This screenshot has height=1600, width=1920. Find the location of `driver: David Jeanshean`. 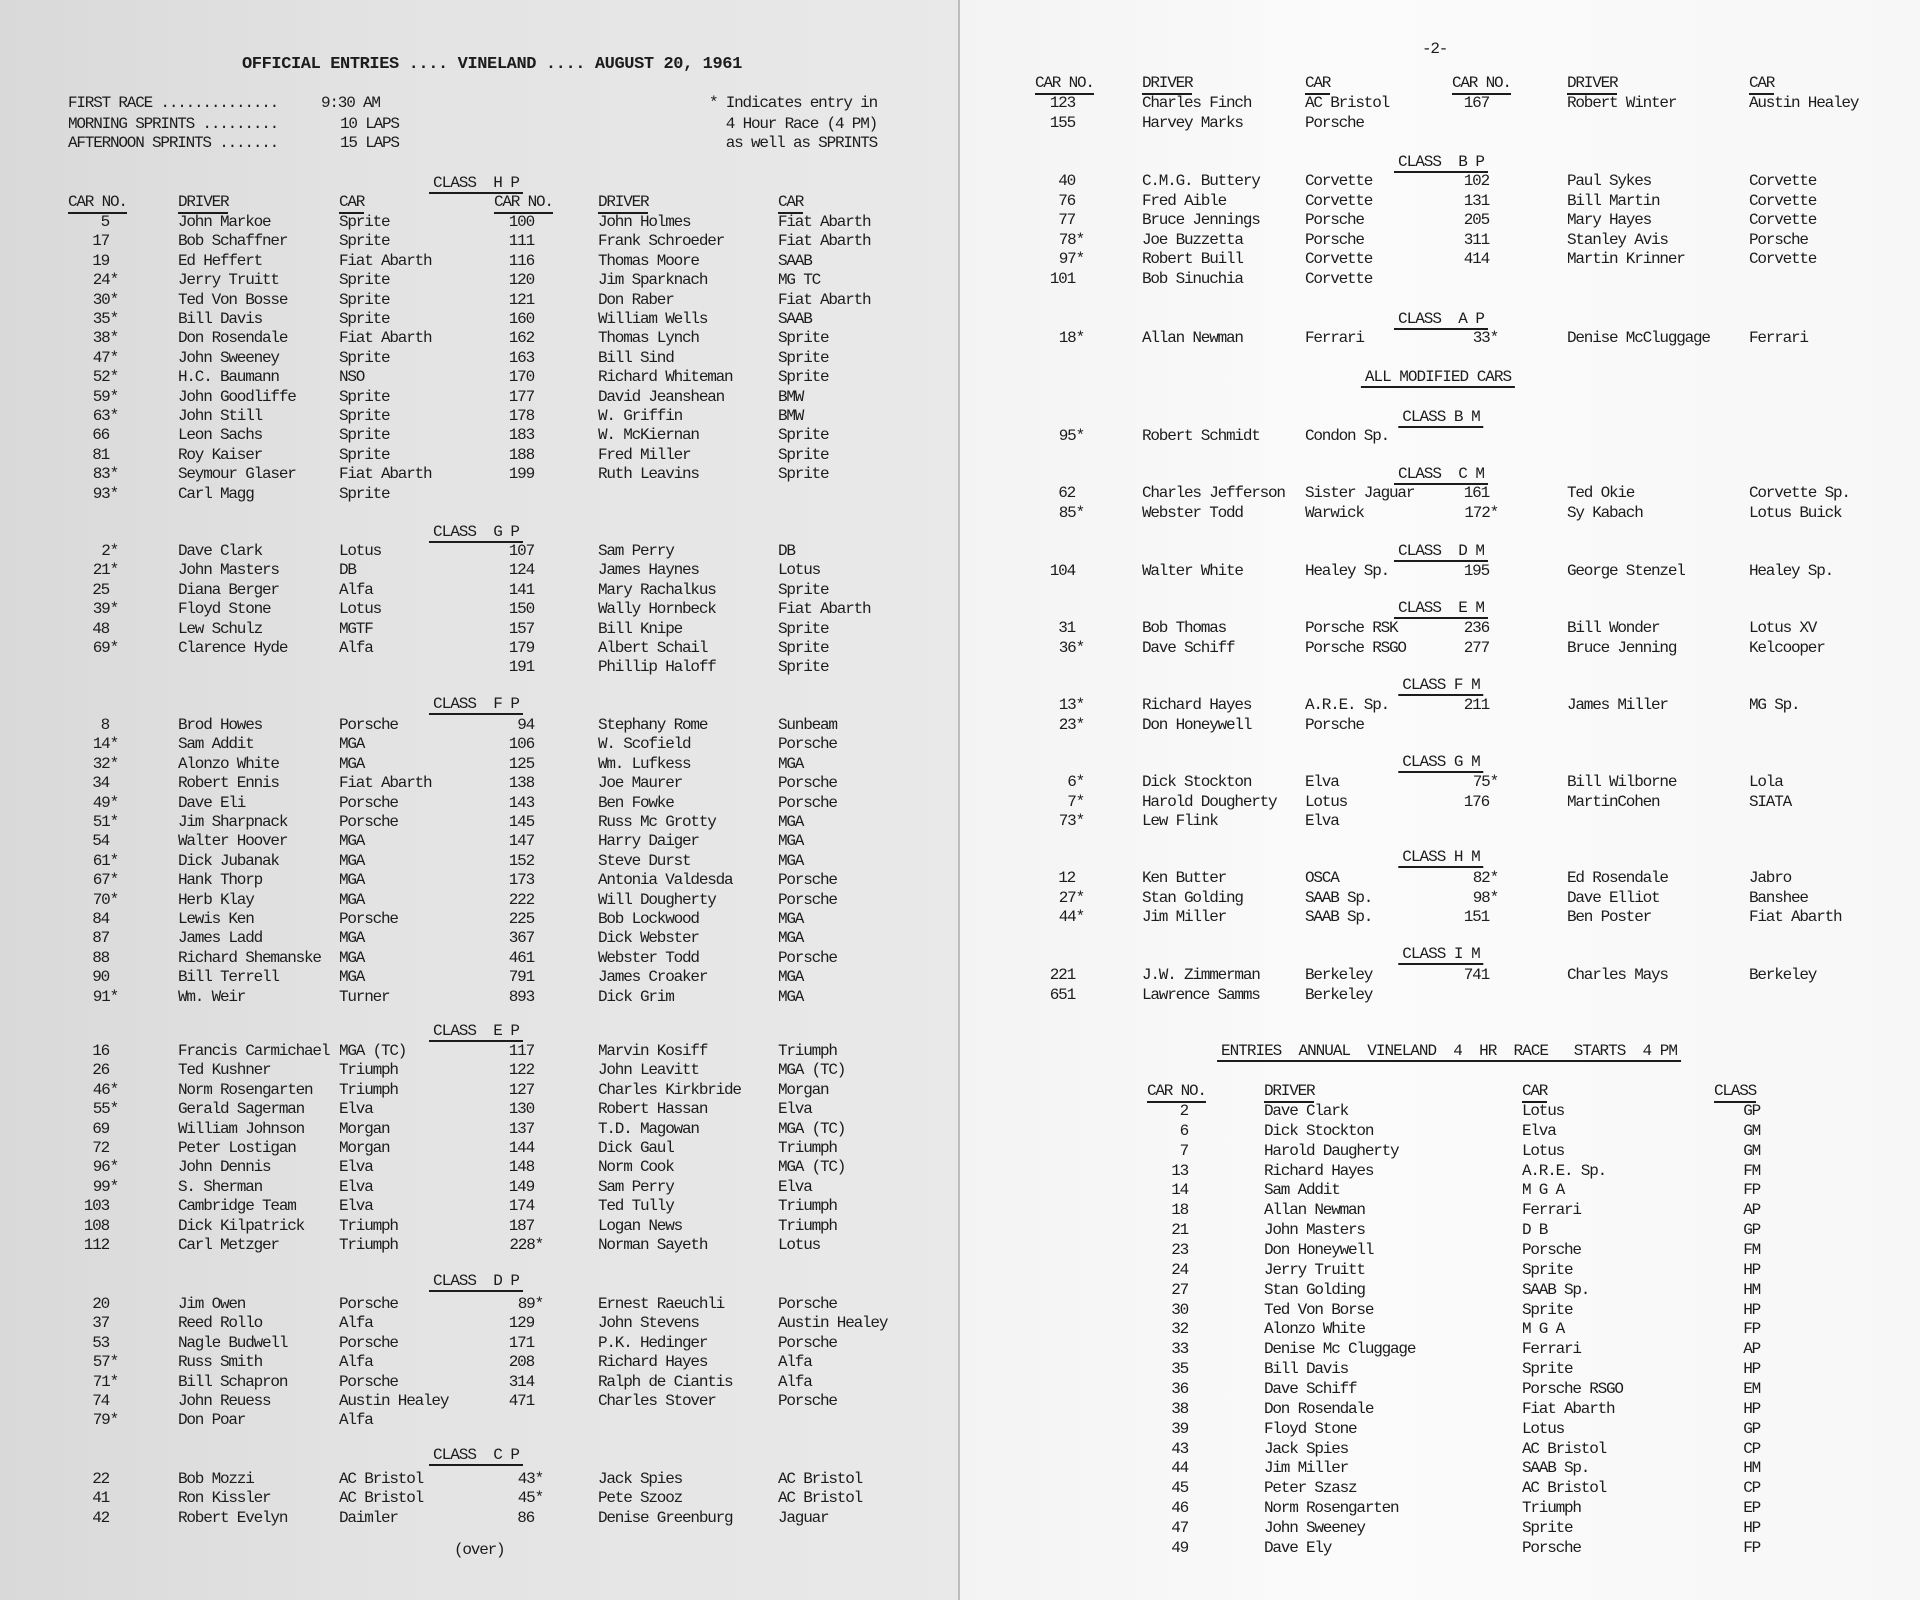

driver: David Jeanshean is located at coordinates (661, 396).